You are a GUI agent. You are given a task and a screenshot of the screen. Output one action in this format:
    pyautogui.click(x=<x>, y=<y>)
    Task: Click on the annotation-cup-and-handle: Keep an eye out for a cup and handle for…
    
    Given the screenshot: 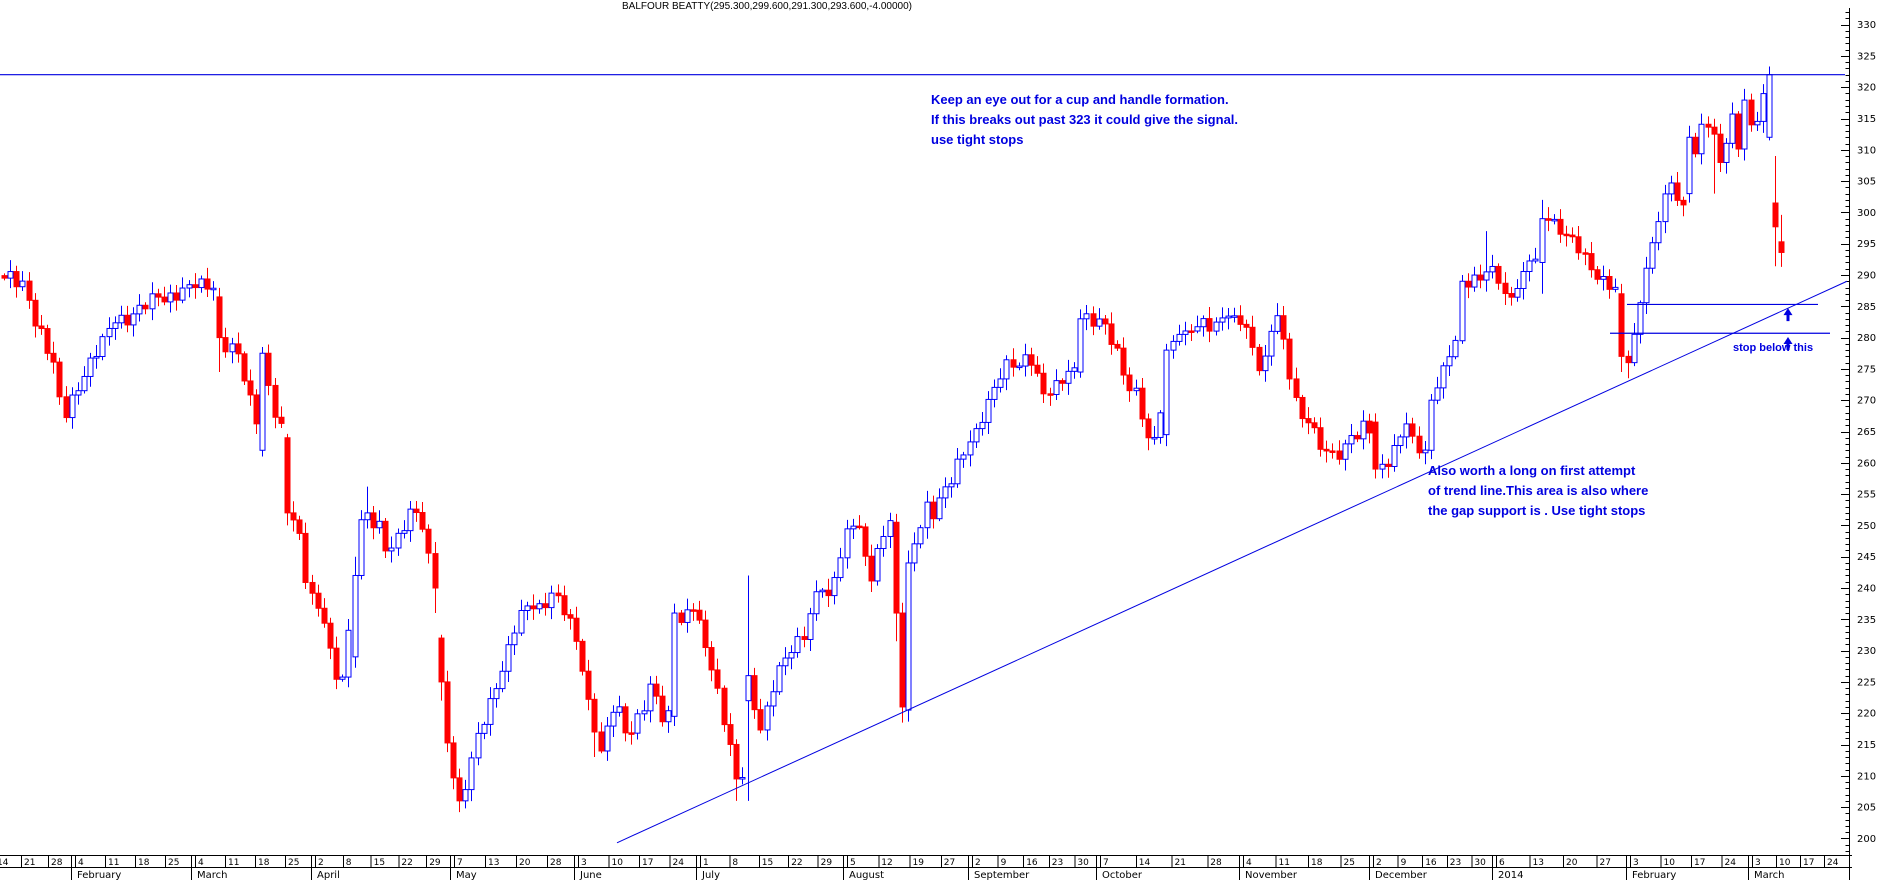 What is the action you would take?
    pyautogui.click(x=1085, y=119)
    